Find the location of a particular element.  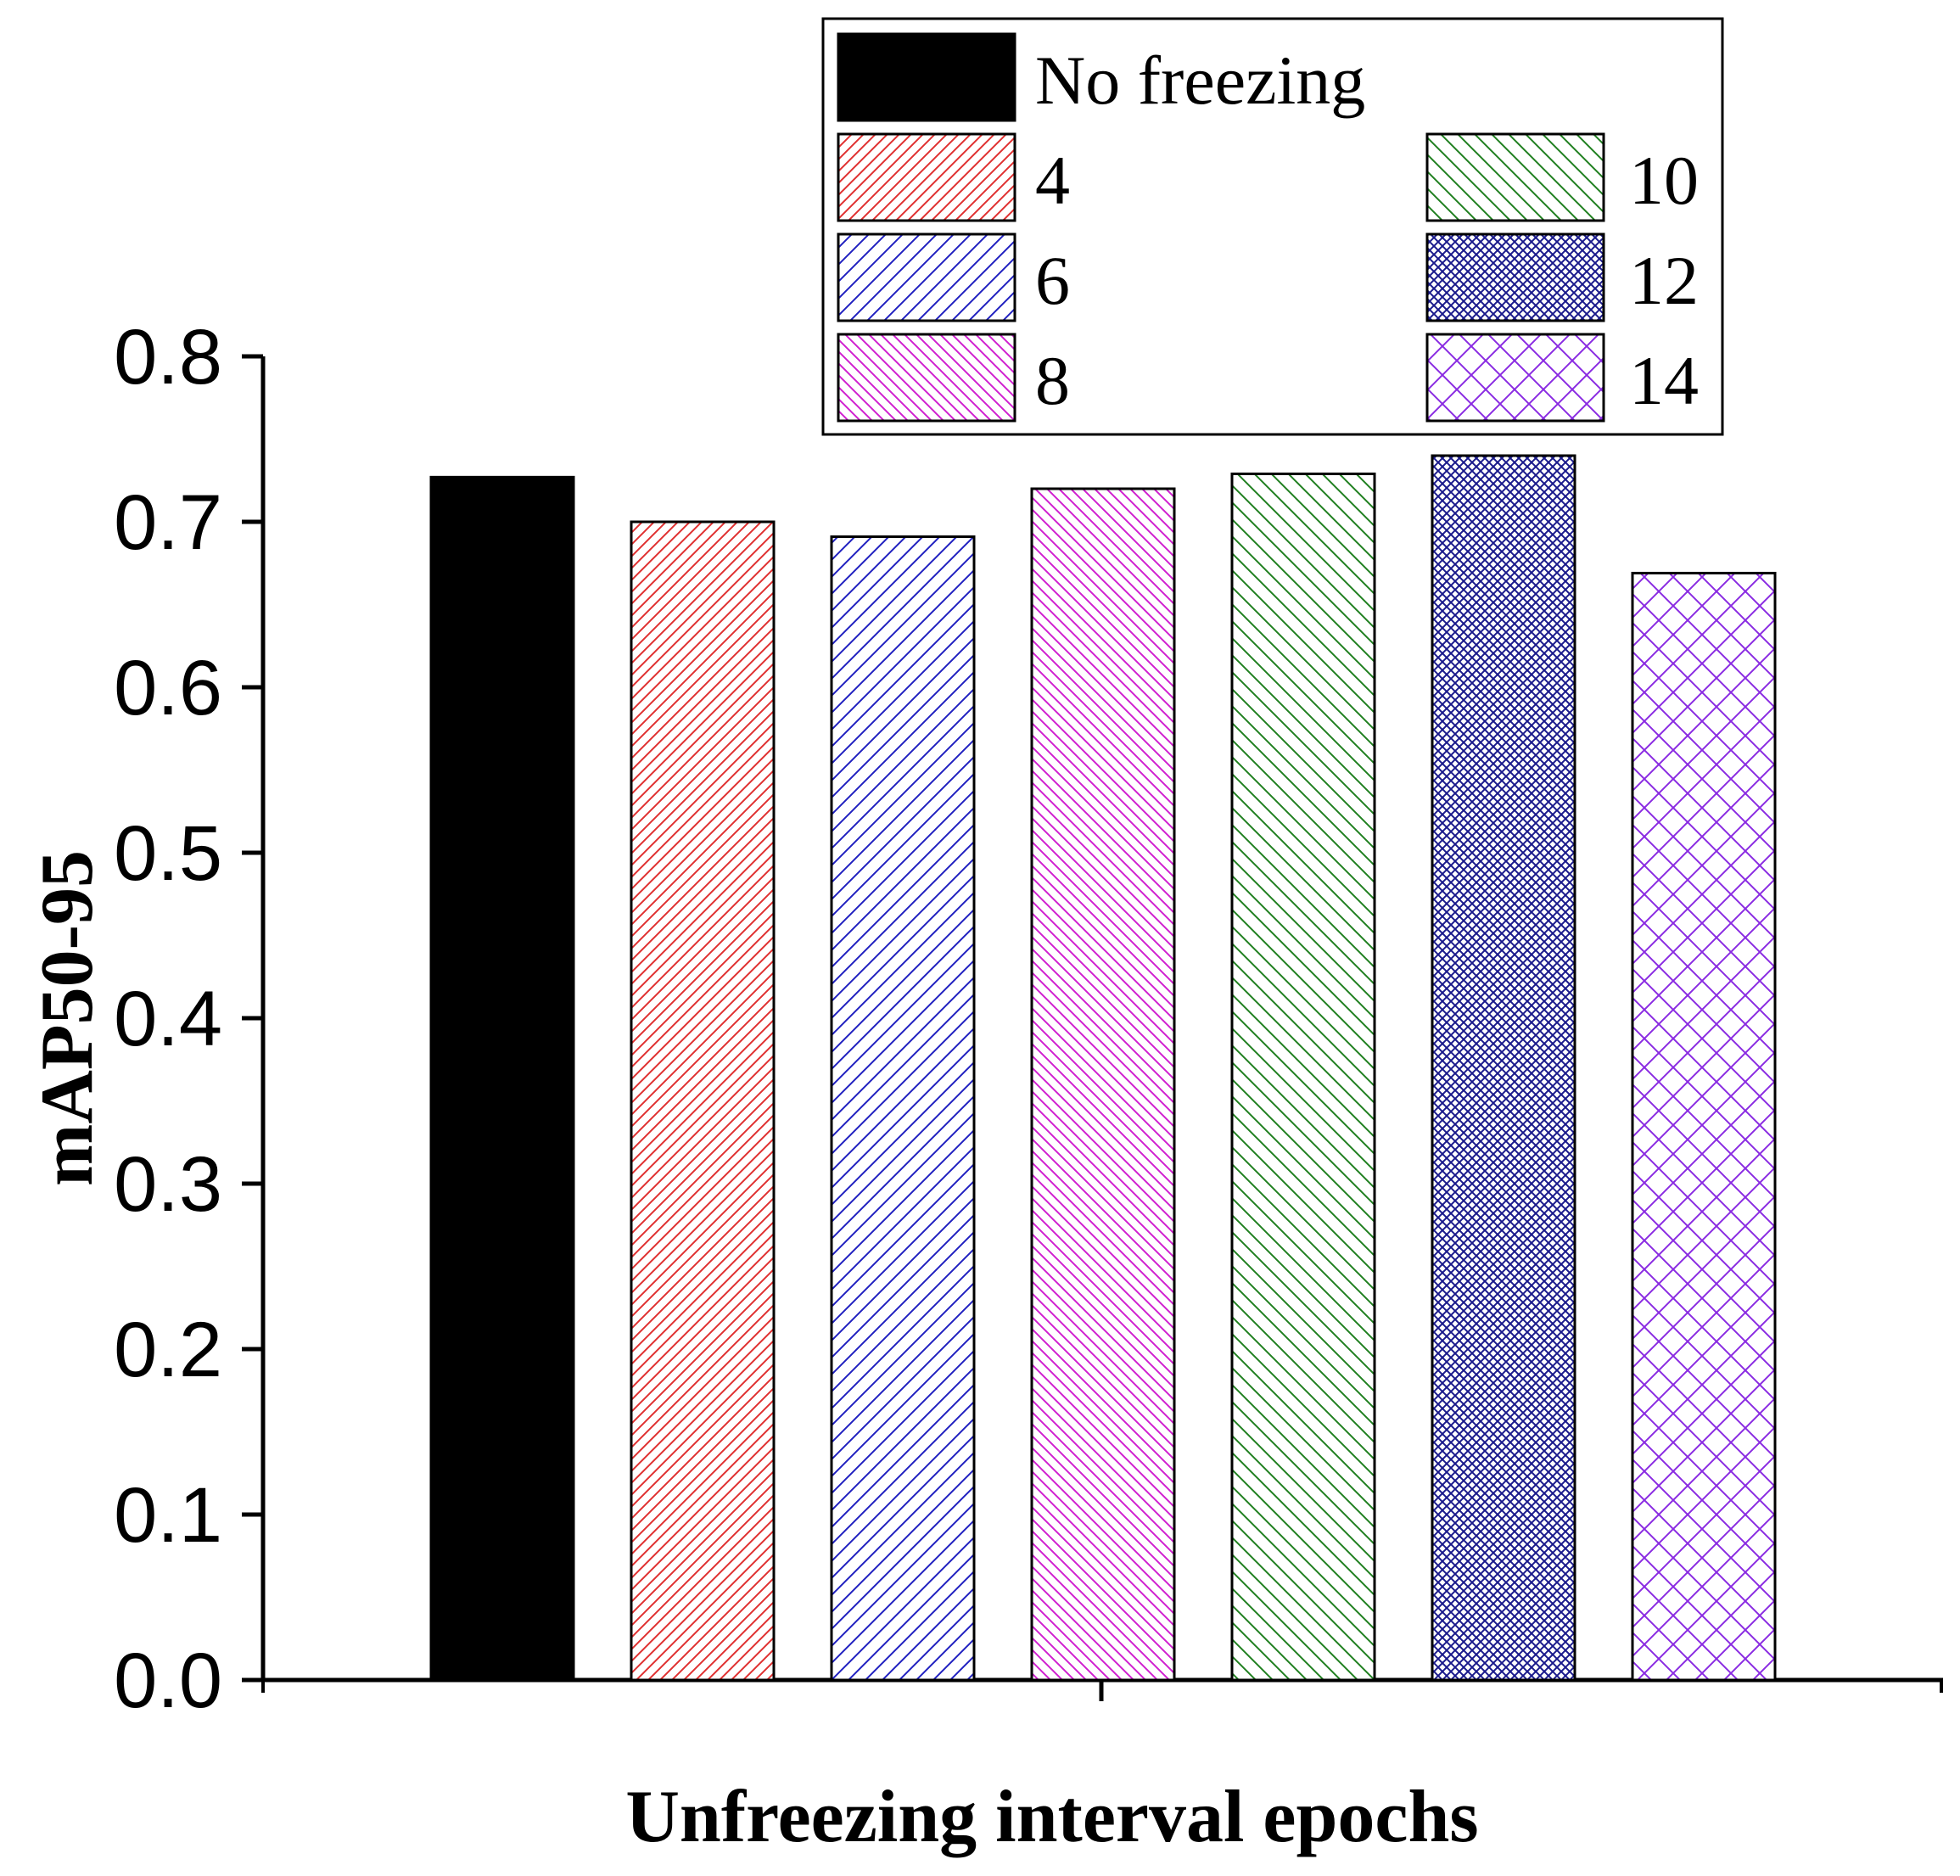

legend-label: 12 is located at coordinates (1664, 280).